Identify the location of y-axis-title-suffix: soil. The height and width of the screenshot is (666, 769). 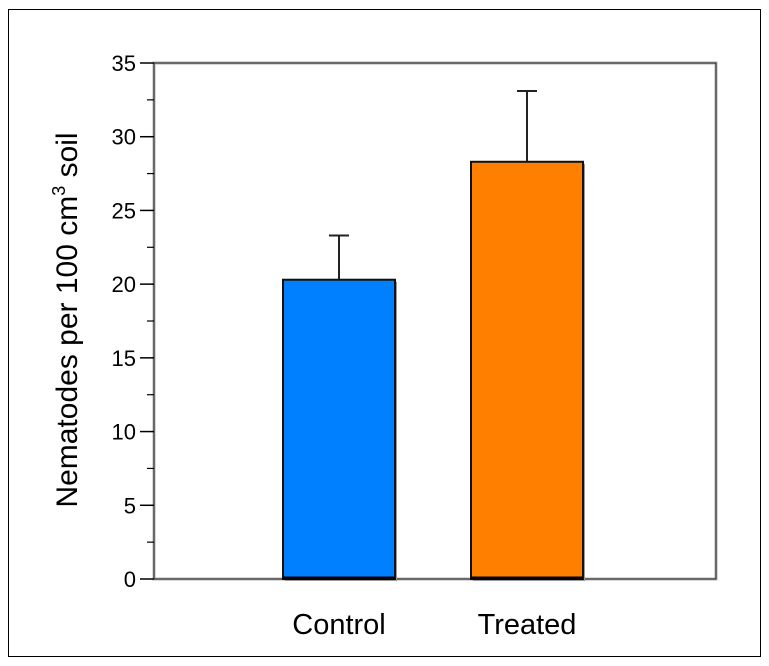
(67, 158).